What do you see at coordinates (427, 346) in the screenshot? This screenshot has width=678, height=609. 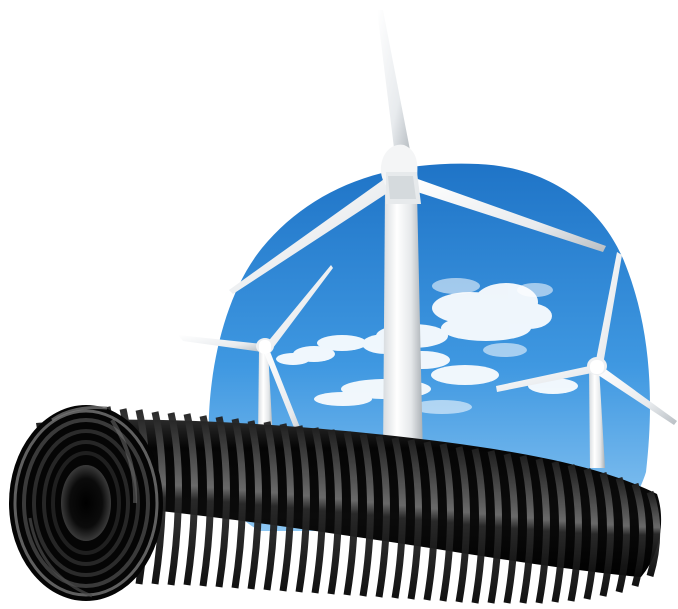 I see `clouds` at bounding box center [427, 346].